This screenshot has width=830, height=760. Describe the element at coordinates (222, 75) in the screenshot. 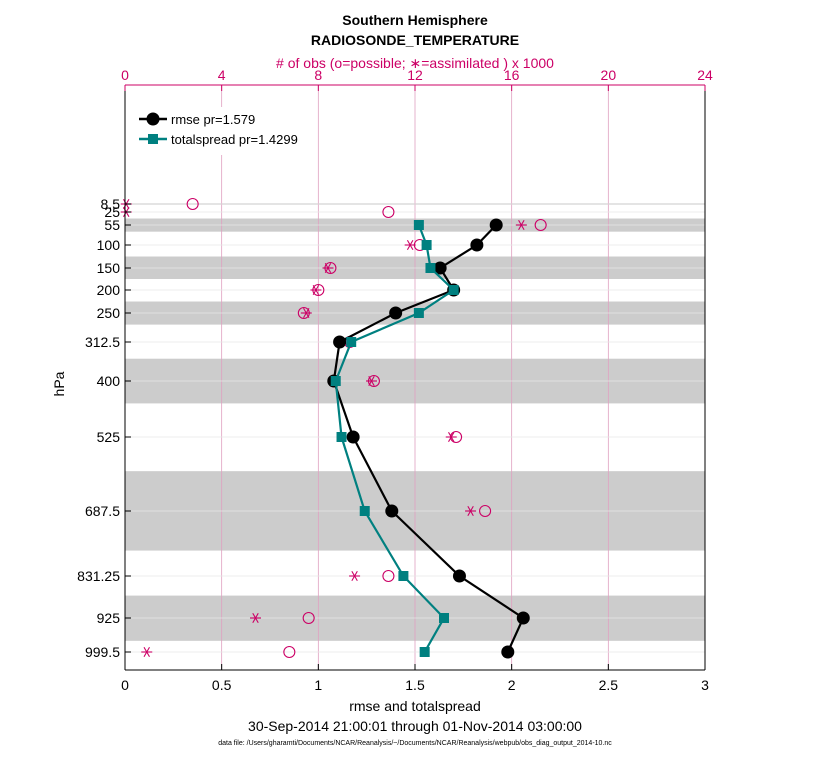

I see `top-tick-label: 4` at that location.